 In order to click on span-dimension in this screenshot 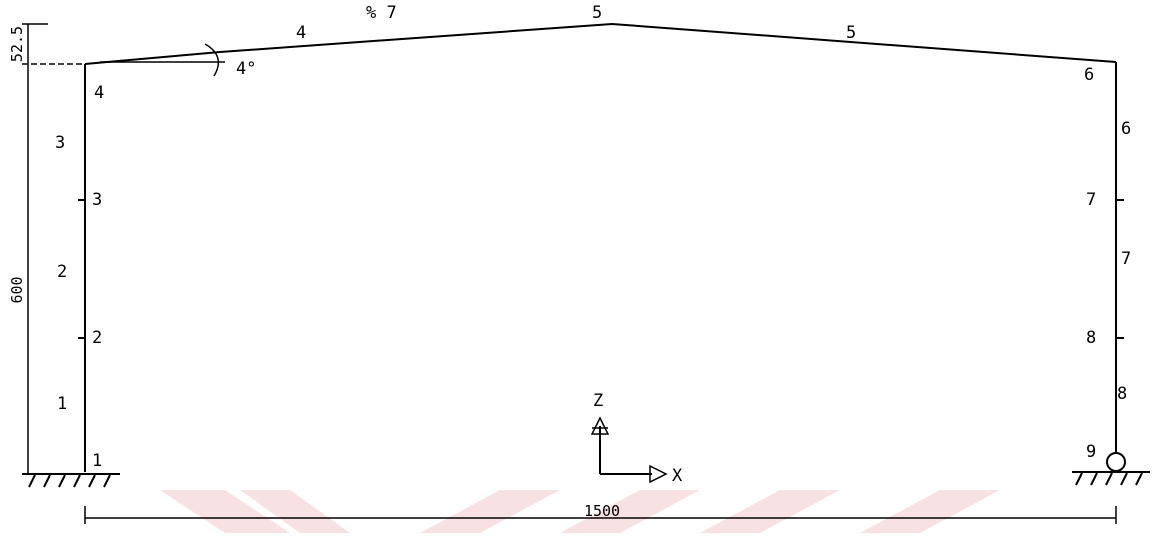, I will do `click(600, 515)`.